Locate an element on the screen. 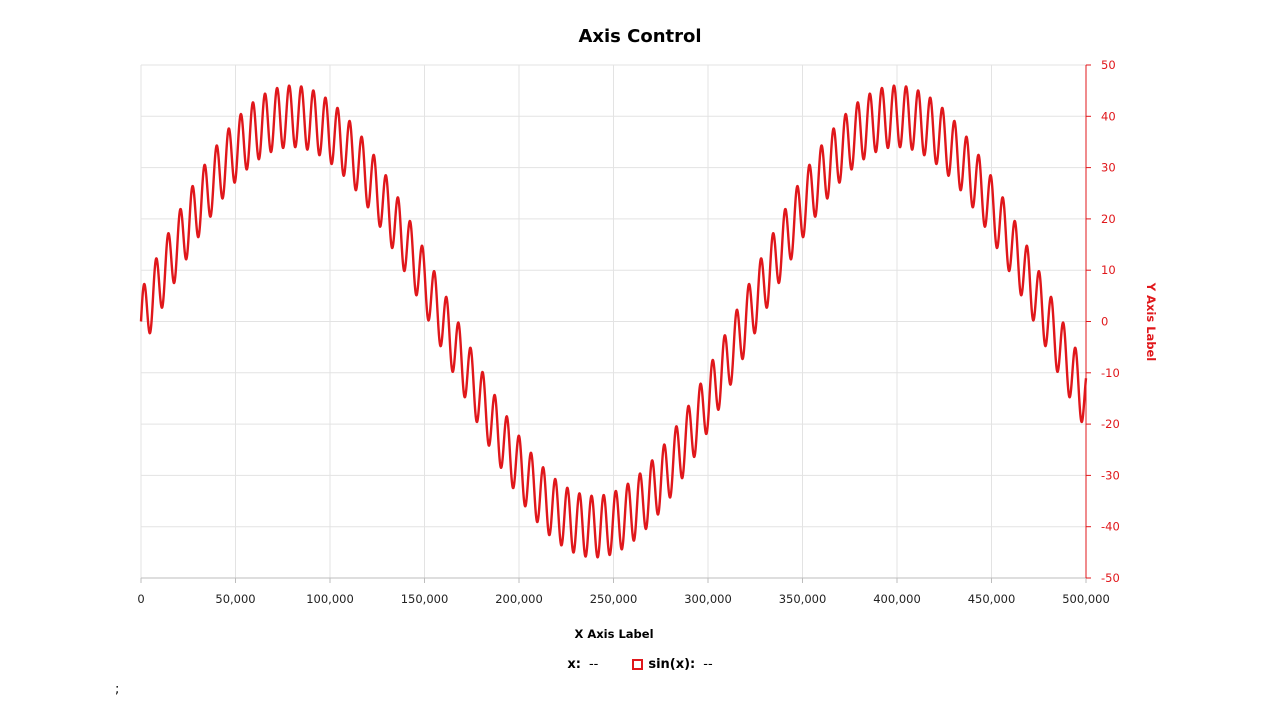 The image size is (1280, 720). y-axis-ticks: 50 40 30 20 10 0 -10 -20 -30 -40 -50 is located at coordinates (1110, 321).